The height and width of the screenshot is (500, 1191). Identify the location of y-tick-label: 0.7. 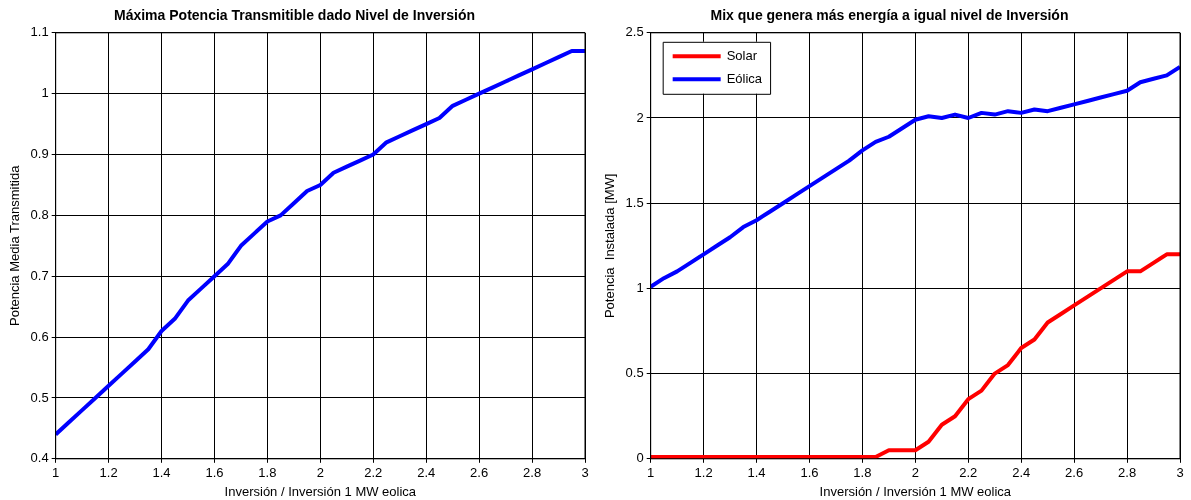
(39, 275).